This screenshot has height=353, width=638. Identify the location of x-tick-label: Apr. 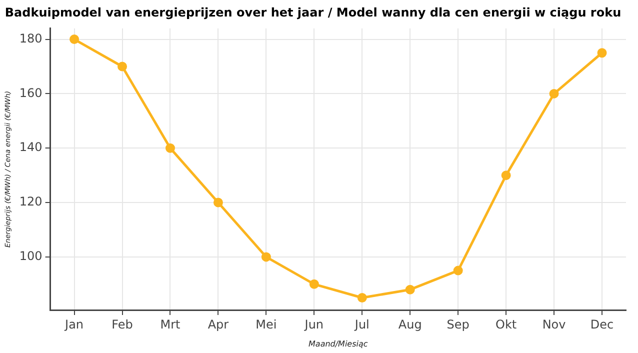
(218, 324).